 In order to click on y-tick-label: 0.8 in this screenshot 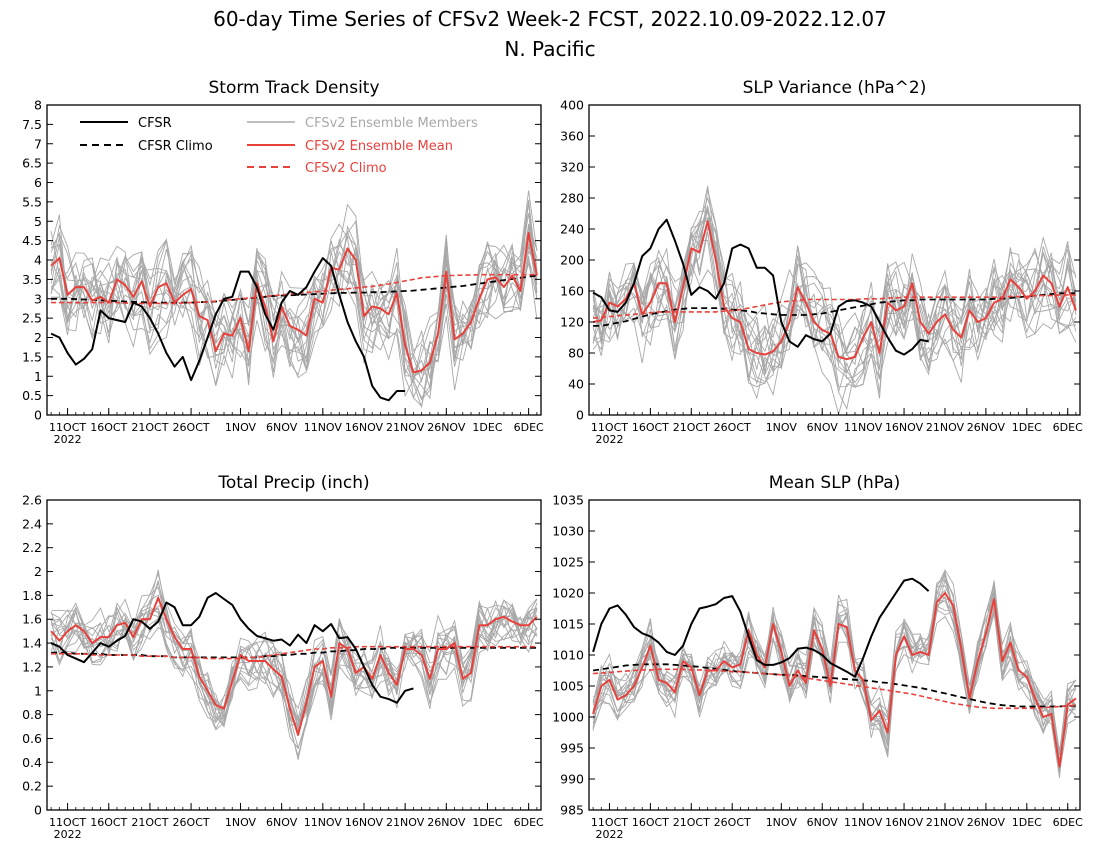, I will do `click(32, 714)`.